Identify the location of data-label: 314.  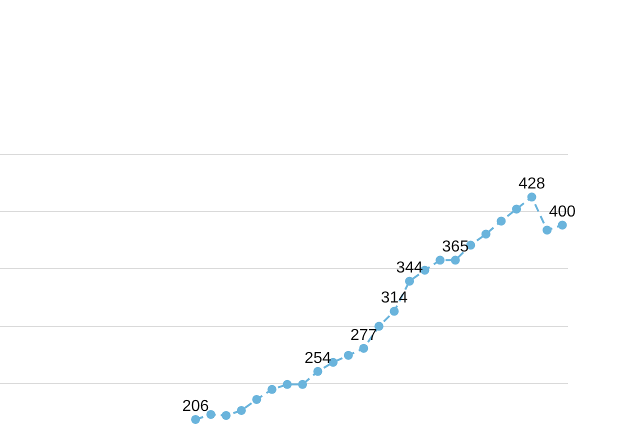
(394, 298).